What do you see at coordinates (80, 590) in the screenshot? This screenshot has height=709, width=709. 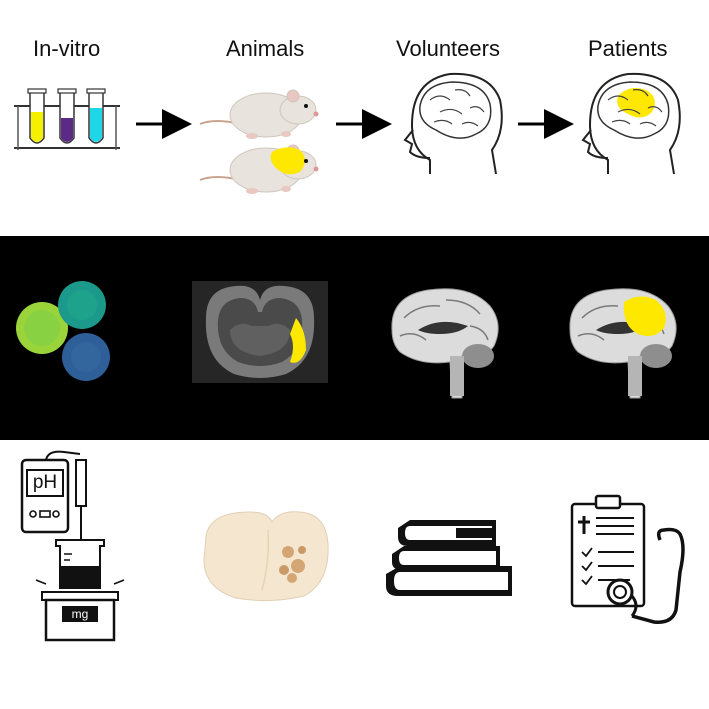 I see `beaker-scale-icon` at bounding box center [80, 590].